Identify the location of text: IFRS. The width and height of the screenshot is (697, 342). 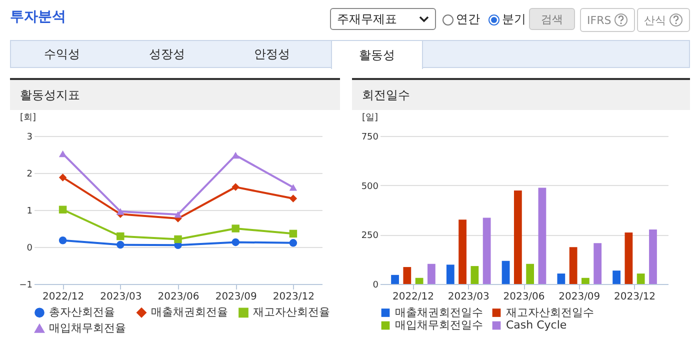
(599, 20).